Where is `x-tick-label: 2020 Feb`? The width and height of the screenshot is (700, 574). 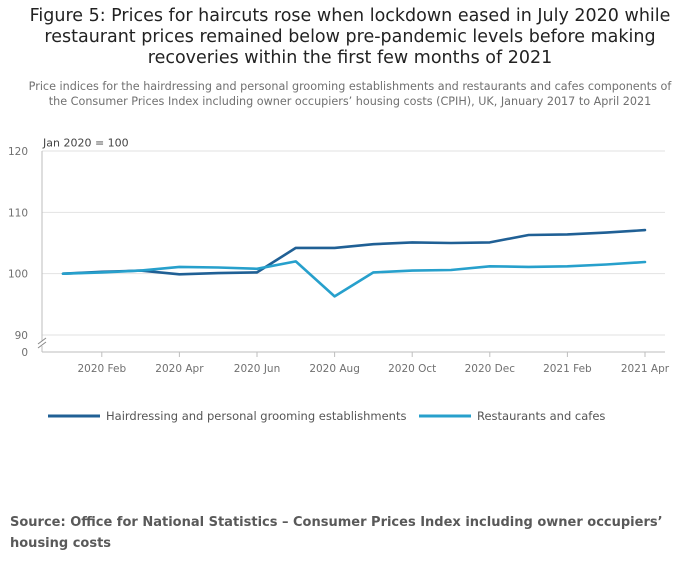 x-tick-label: 2020 Feb is located at coordinates (101, 369).